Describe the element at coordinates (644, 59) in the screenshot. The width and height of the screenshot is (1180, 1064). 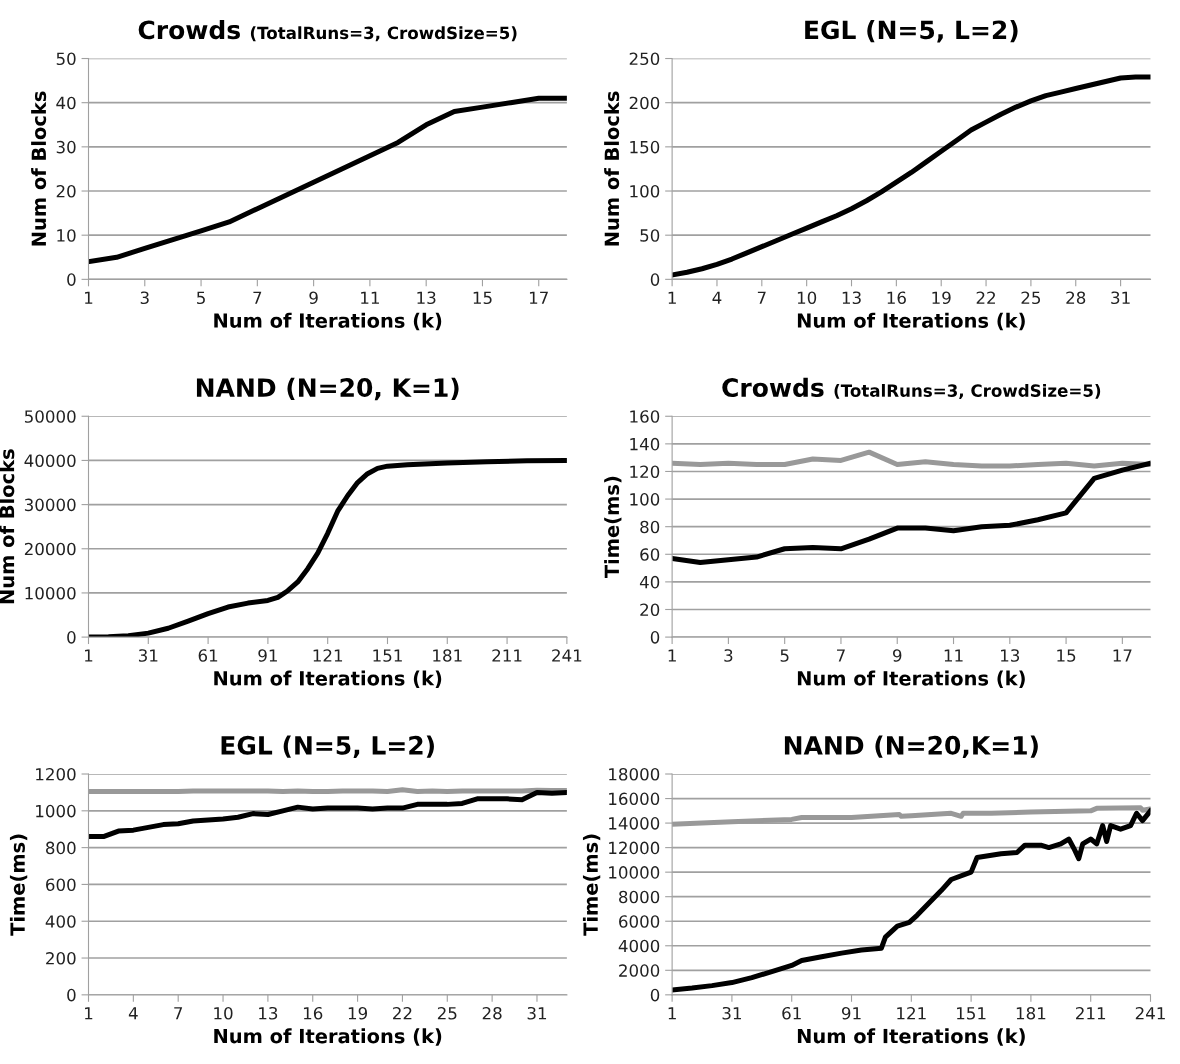
I see `y-tick-label: 250` at that location.